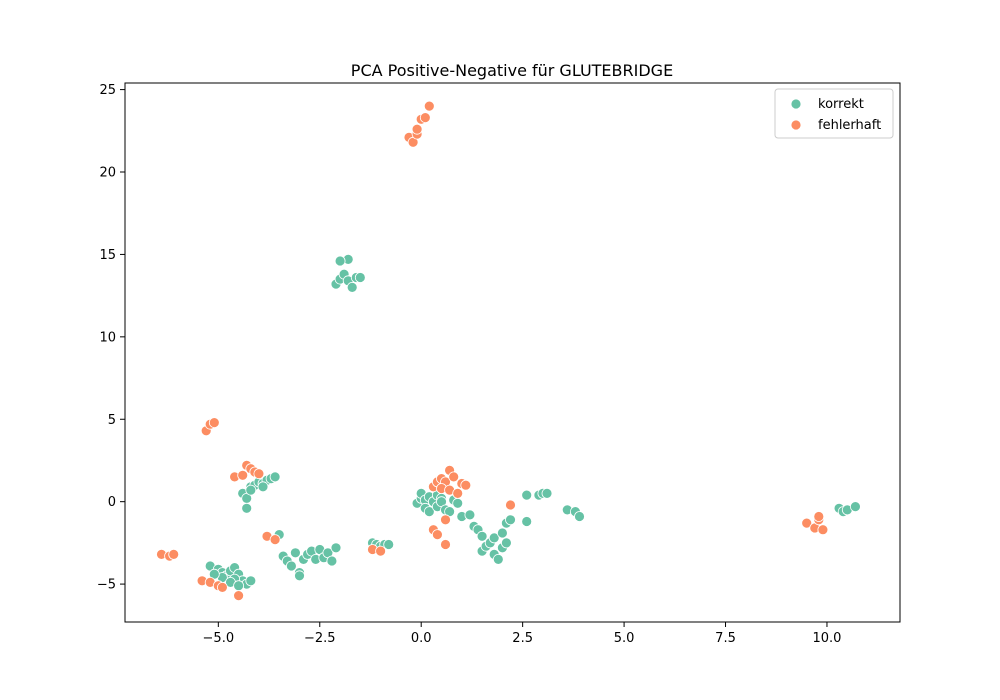  What do you see at coordinates (107, 173) in the screenshot?
I see `y-tick-label: 20` at bounding box center [107, 173].